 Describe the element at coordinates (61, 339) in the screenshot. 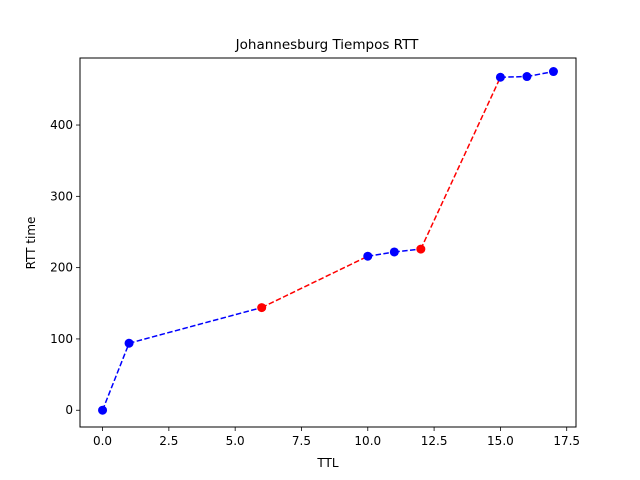

I see `y-tick-label: 100` at that location.